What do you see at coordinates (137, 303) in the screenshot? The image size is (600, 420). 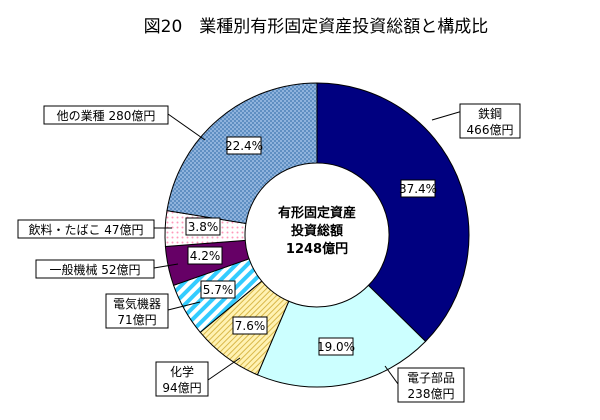 I see `svg-text: 電気機器` at bounding box center [137, 303].